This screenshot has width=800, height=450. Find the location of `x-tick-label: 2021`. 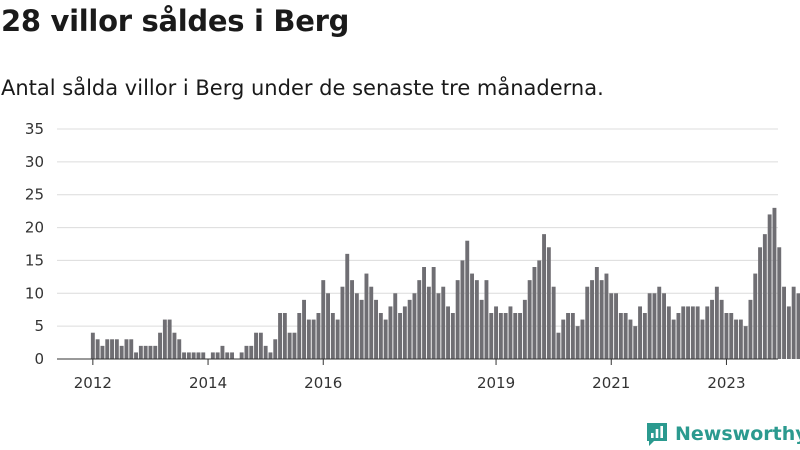

x-tick-label: 2021 is located at coordinates (611, 383).